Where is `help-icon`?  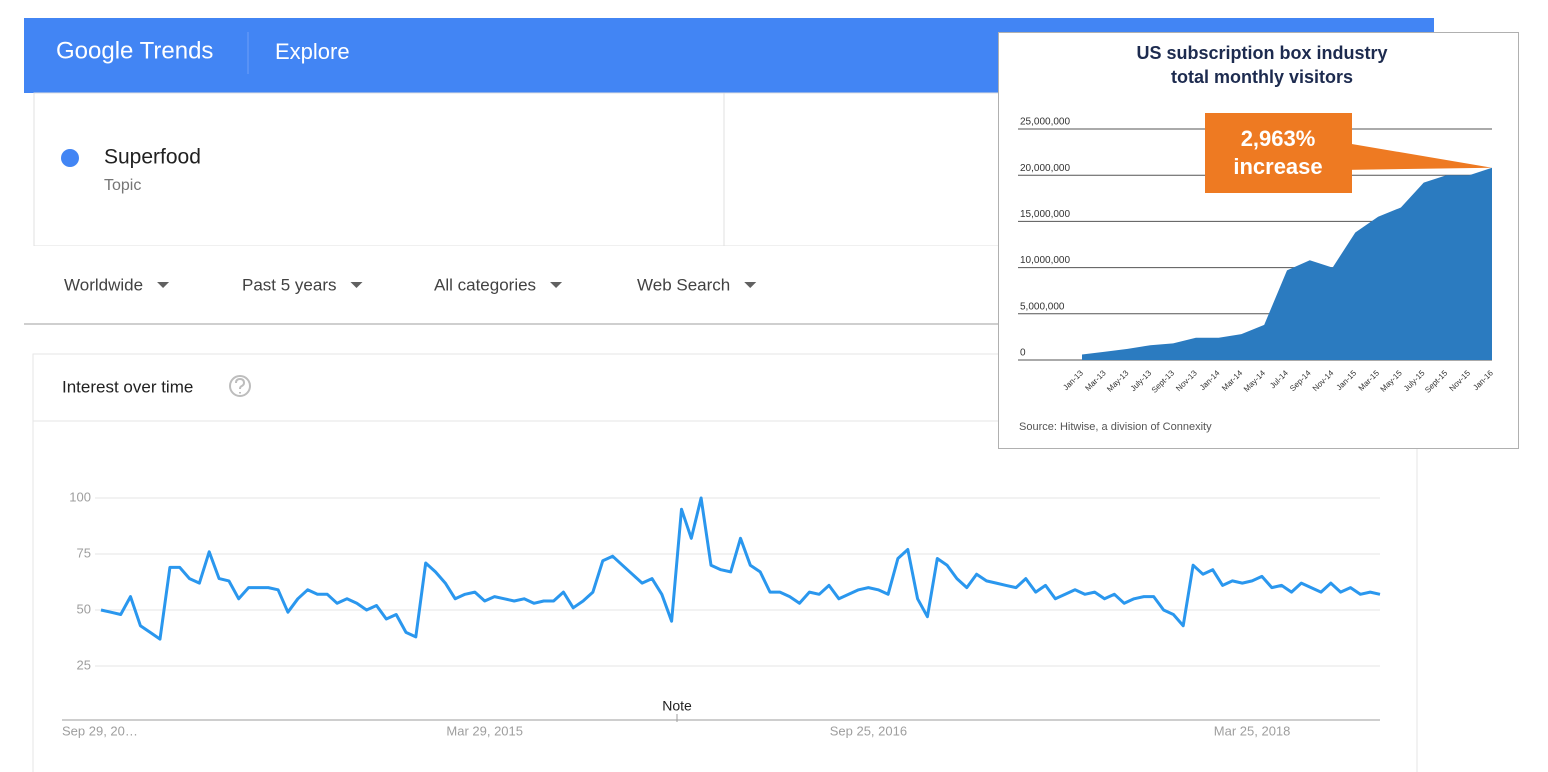 help-icon is located at coordinates (240, 386).